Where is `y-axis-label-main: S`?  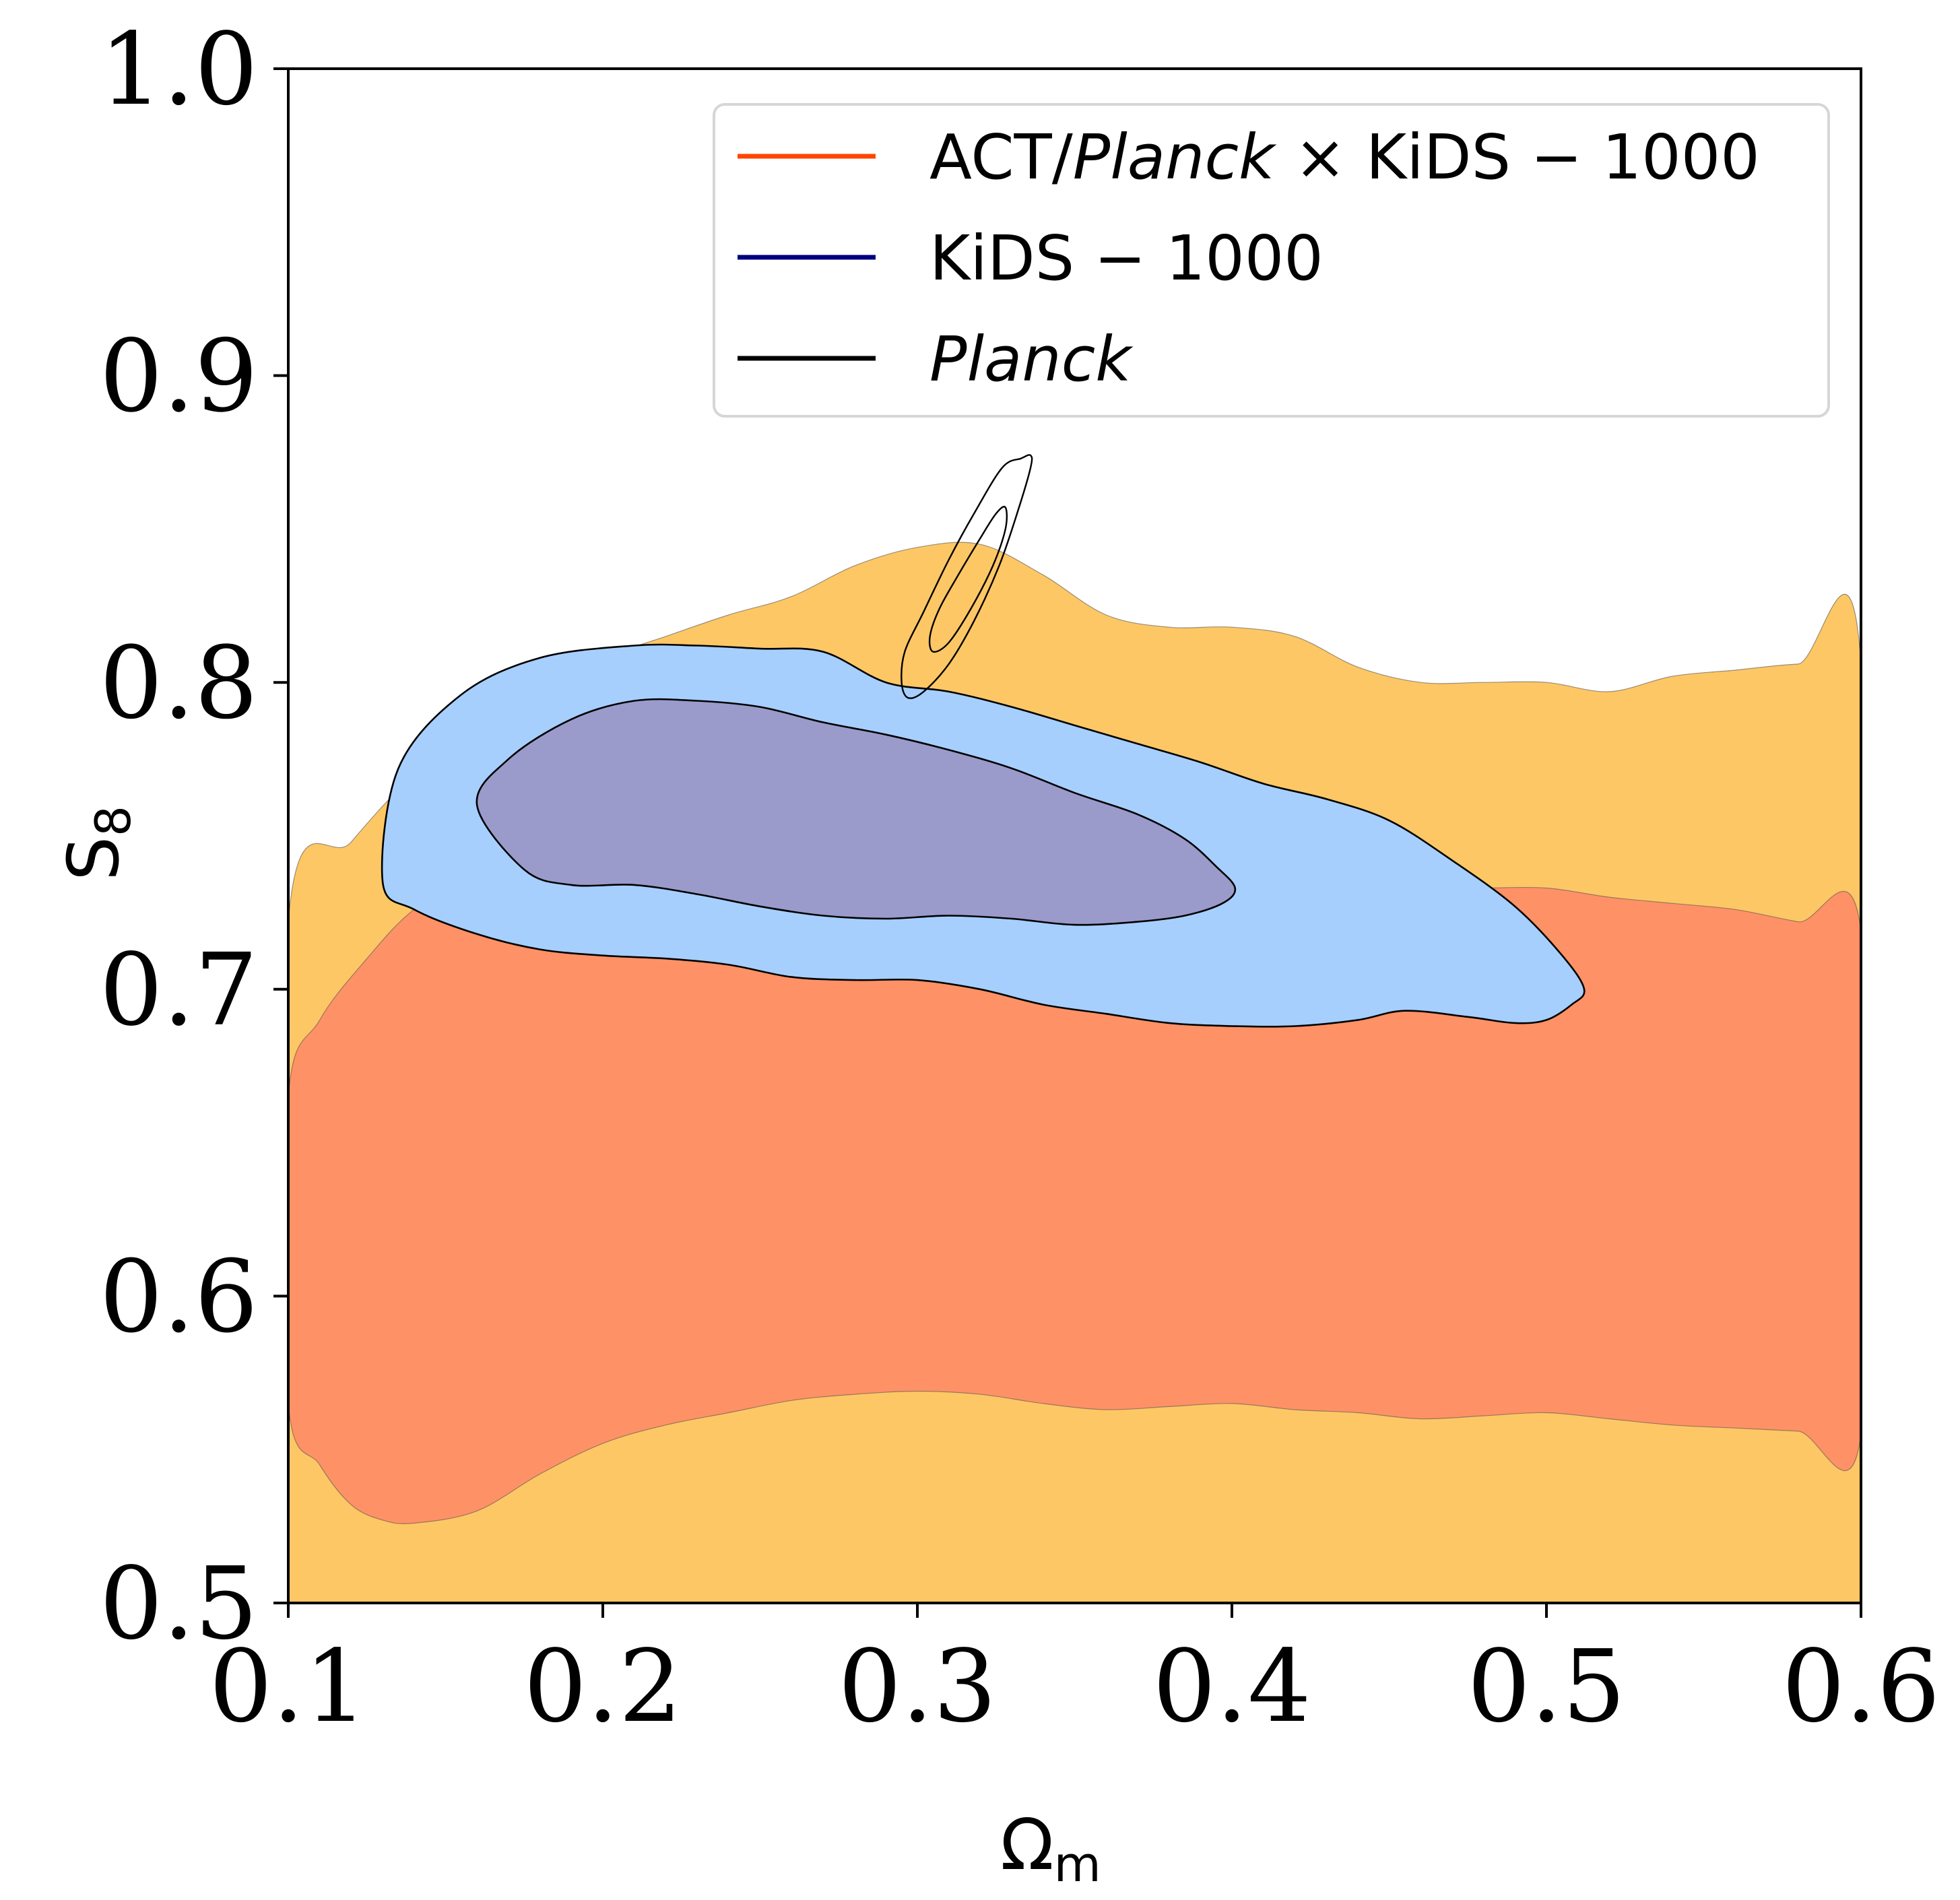
y-axis-label-main: S is located at coordinates (94, 859).